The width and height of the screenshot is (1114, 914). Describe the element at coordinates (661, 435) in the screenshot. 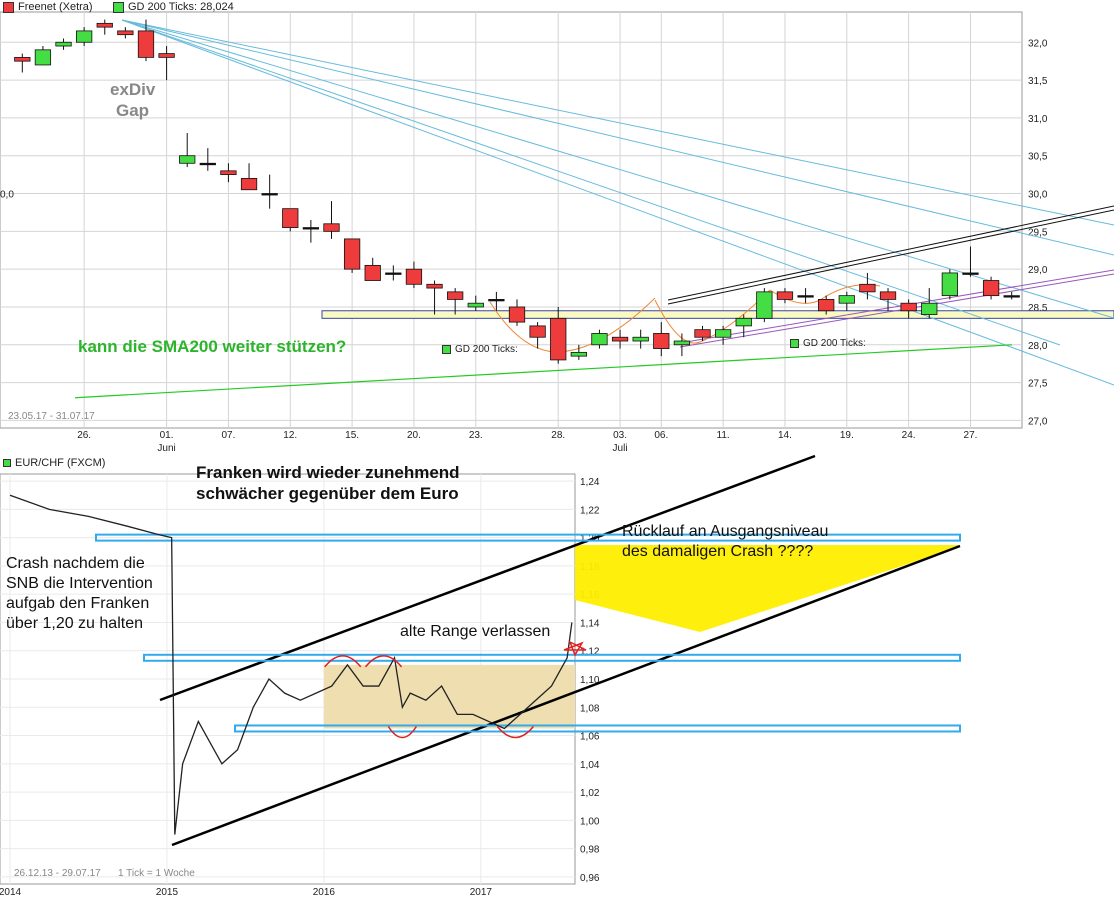

I see `top-x-tick-label: 06.` at that location.